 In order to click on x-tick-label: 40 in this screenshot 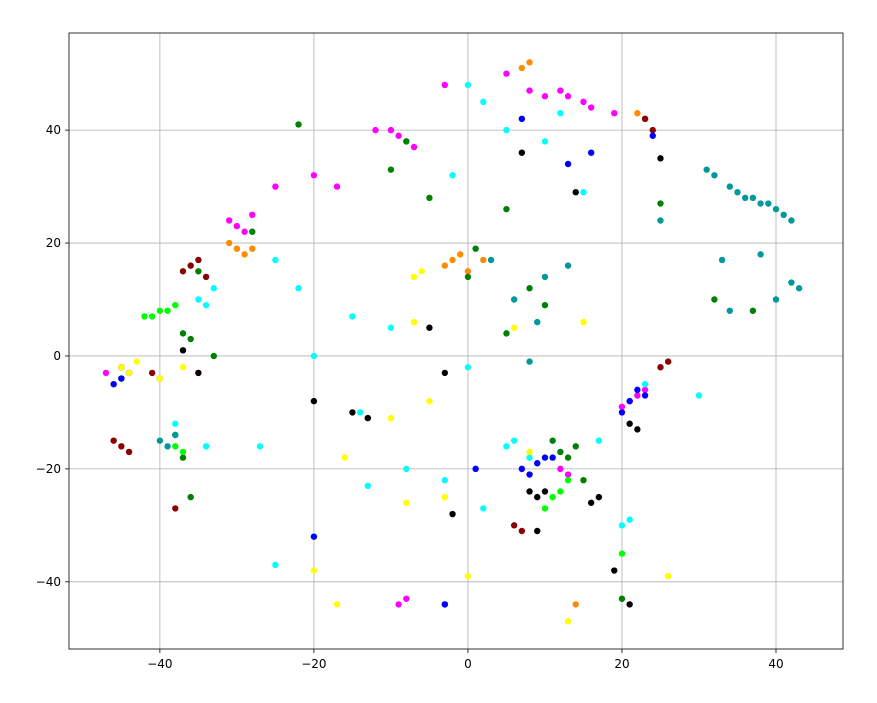, I will do `click(775, 664)`.